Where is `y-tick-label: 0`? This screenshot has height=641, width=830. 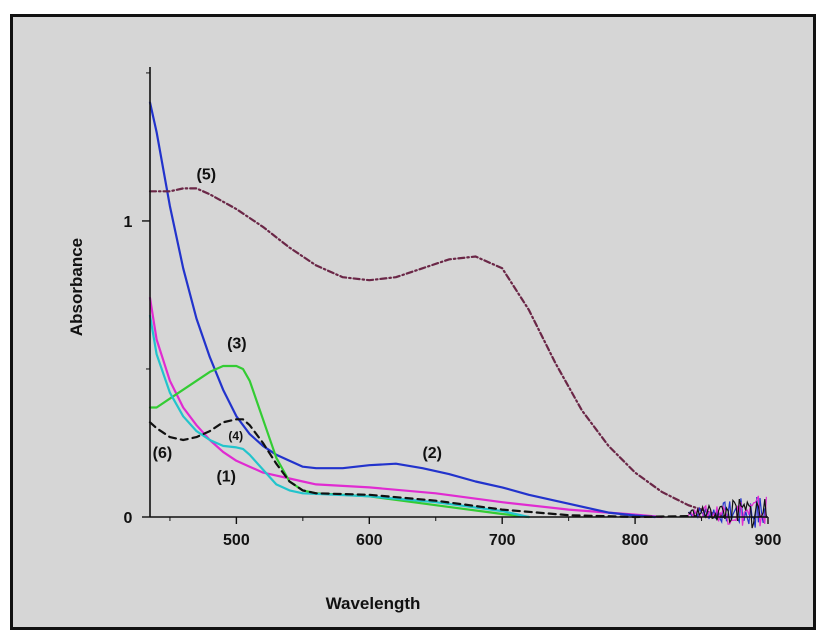
y-tick-label: 0 is located at coordinates (128, 518).